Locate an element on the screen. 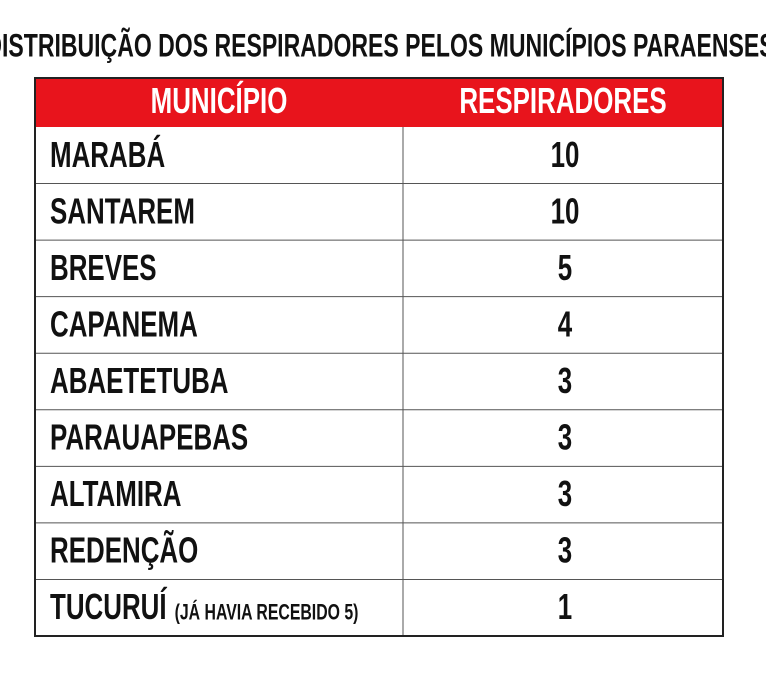  respiradores-cell: 1 is located at coordinates (565, 607).